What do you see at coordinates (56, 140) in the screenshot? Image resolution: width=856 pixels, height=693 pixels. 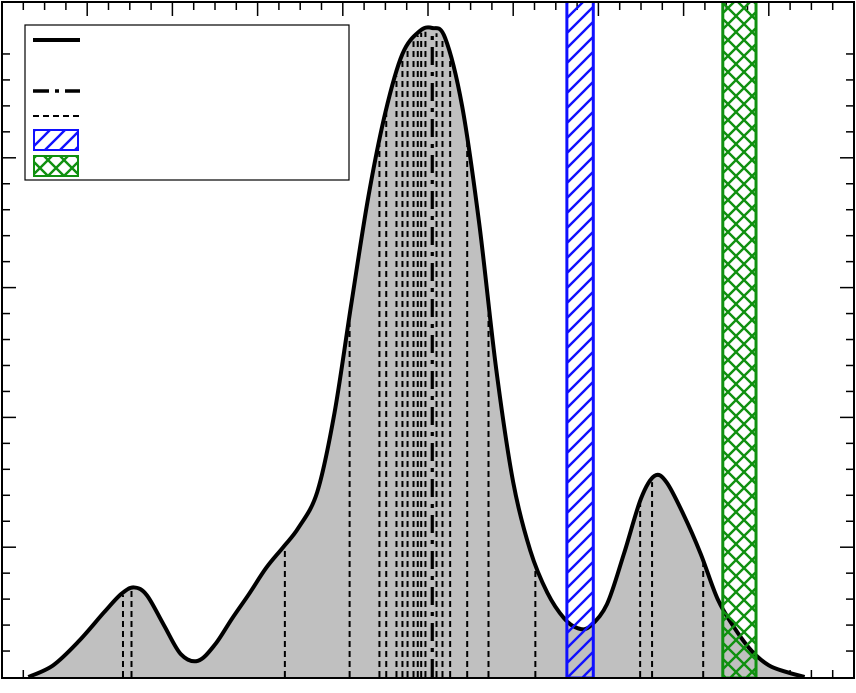 I see `legend-diagonal-hatch-swatch` at bounding box center [56, 140].